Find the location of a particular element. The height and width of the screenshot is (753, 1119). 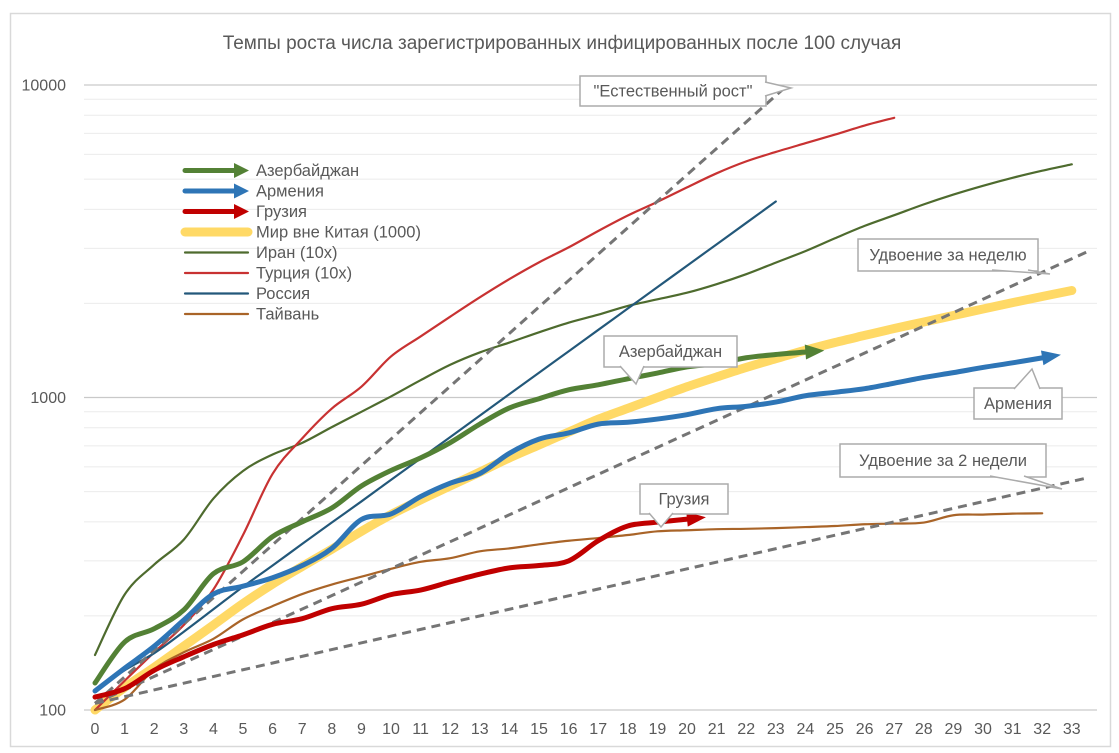

annotation-label: Удвоение за 2 недели is located at coordinates (943, 461).